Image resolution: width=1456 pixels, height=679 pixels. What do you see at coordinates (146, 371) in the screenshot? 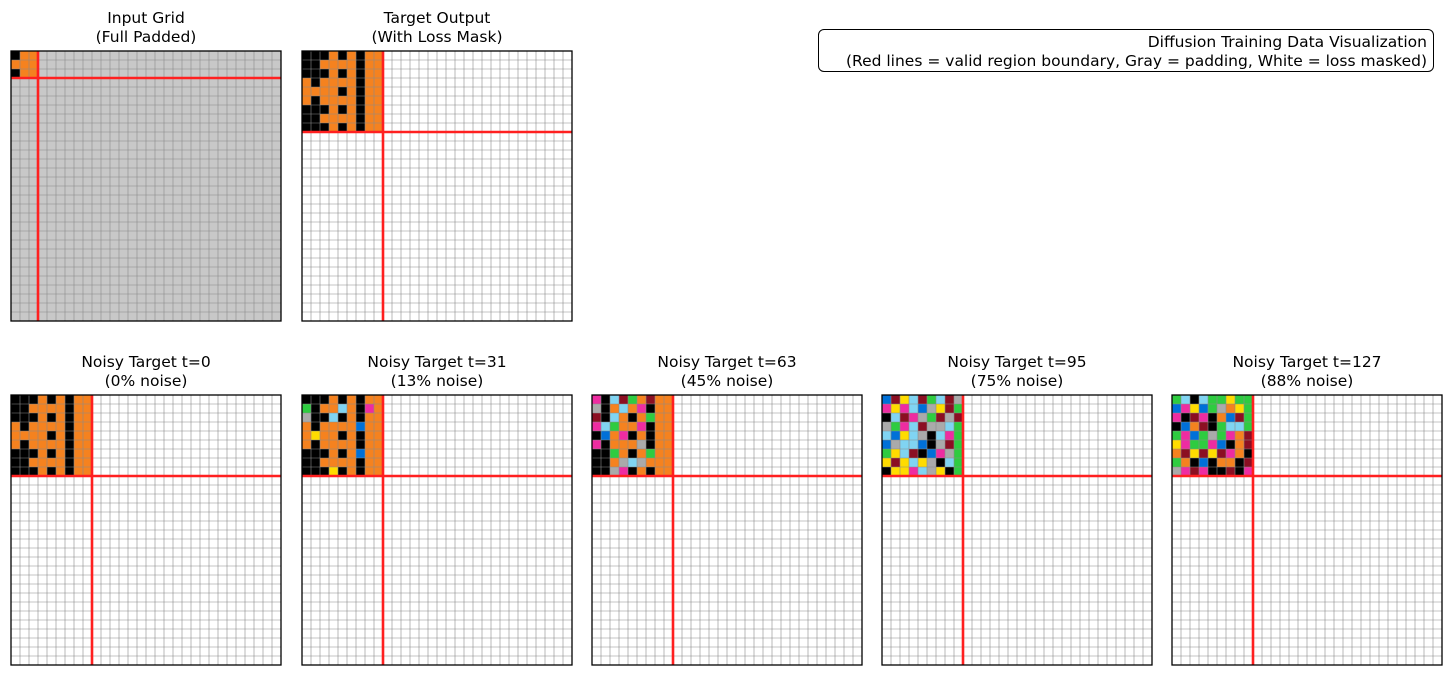
I see `panel-3-title: Noisy Target t=0 (0% noise)` at bounding box center [146, 371].